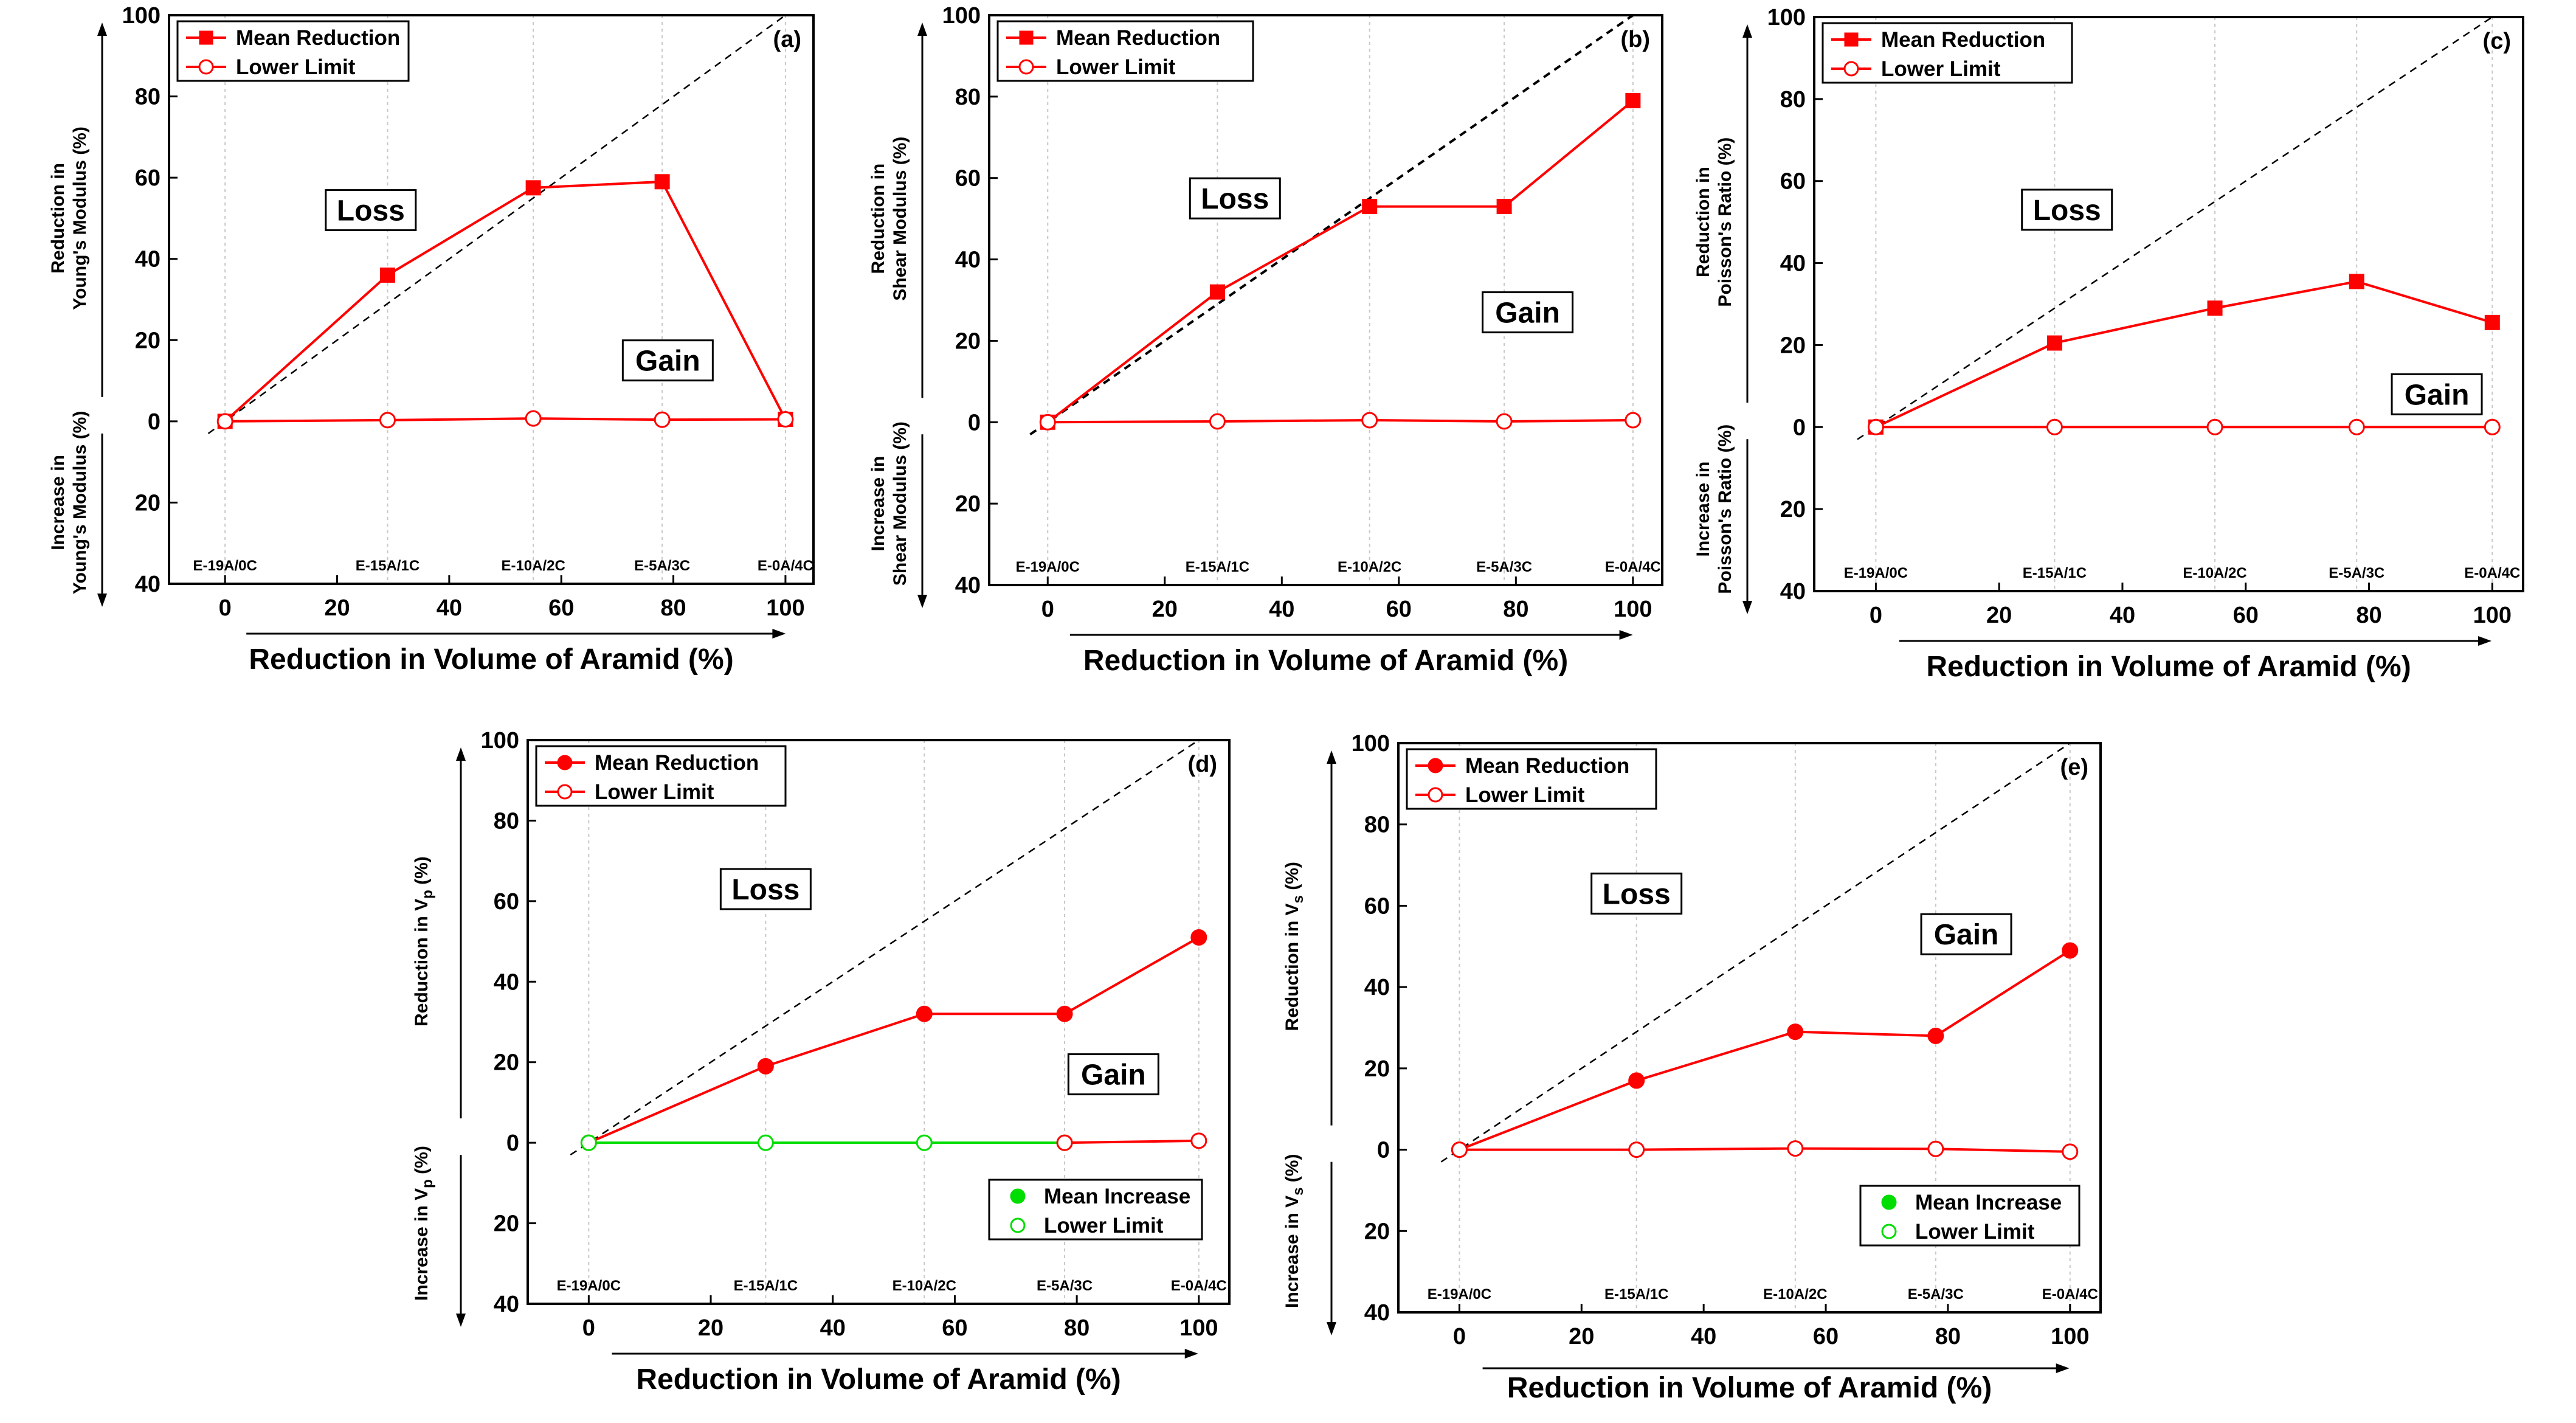 The width and height of the screenshot is (2576, 1423). Describe the element at coordinates (974, 422) in the screenshot. I see `y-tick-label: 0` at that location.